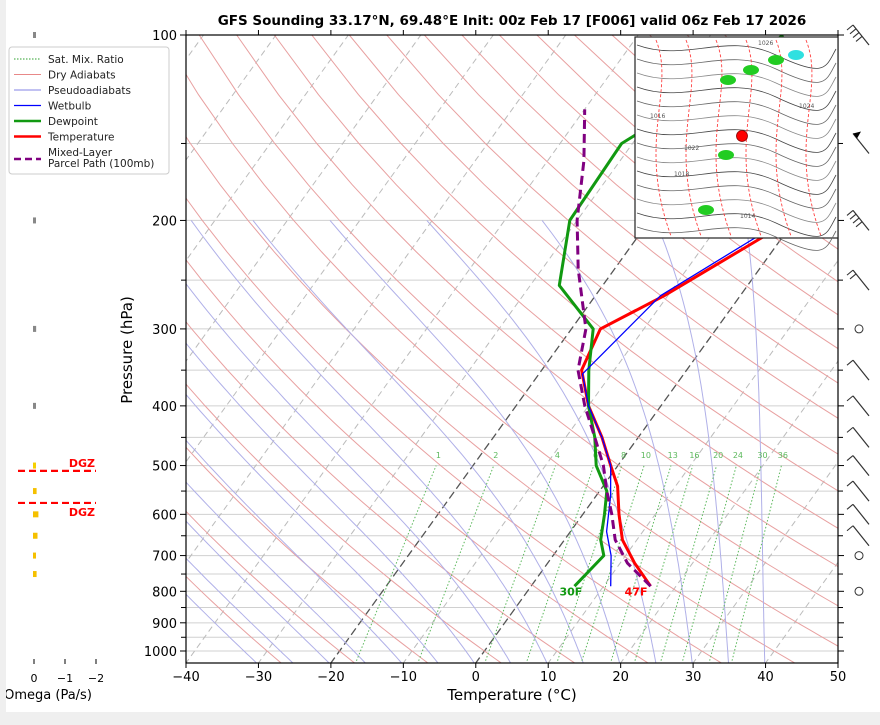 The height and width of the screenshot is (725, 880). What do you see at coordinates (694, 455) in the screenshot?
I see `mixing-ratio-label: 16` at bounding box center [694, 455].